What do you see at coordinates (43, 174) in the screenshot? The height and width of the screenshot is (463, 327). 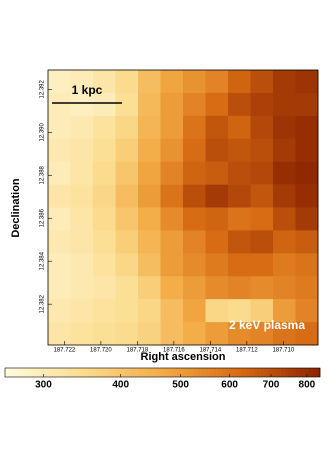 I see `y-tick-label: 12.388` at bounding box center [43, 174].